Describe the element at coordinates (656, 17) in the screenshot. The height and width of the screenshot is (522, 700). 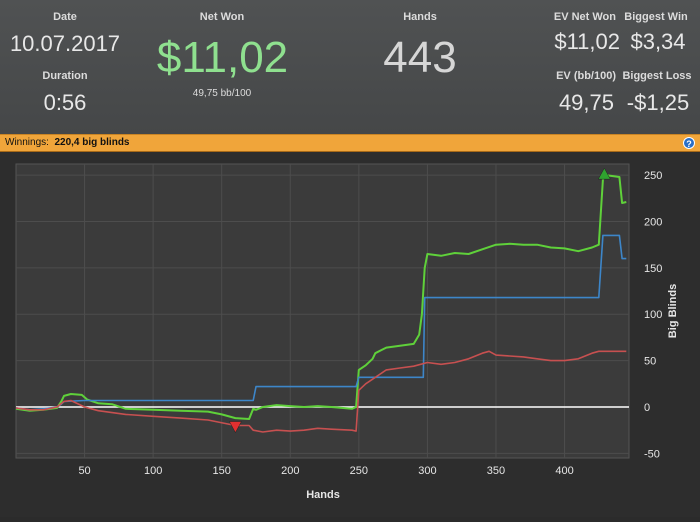
I see `biggest-win-label: Biggest Win` at that location.